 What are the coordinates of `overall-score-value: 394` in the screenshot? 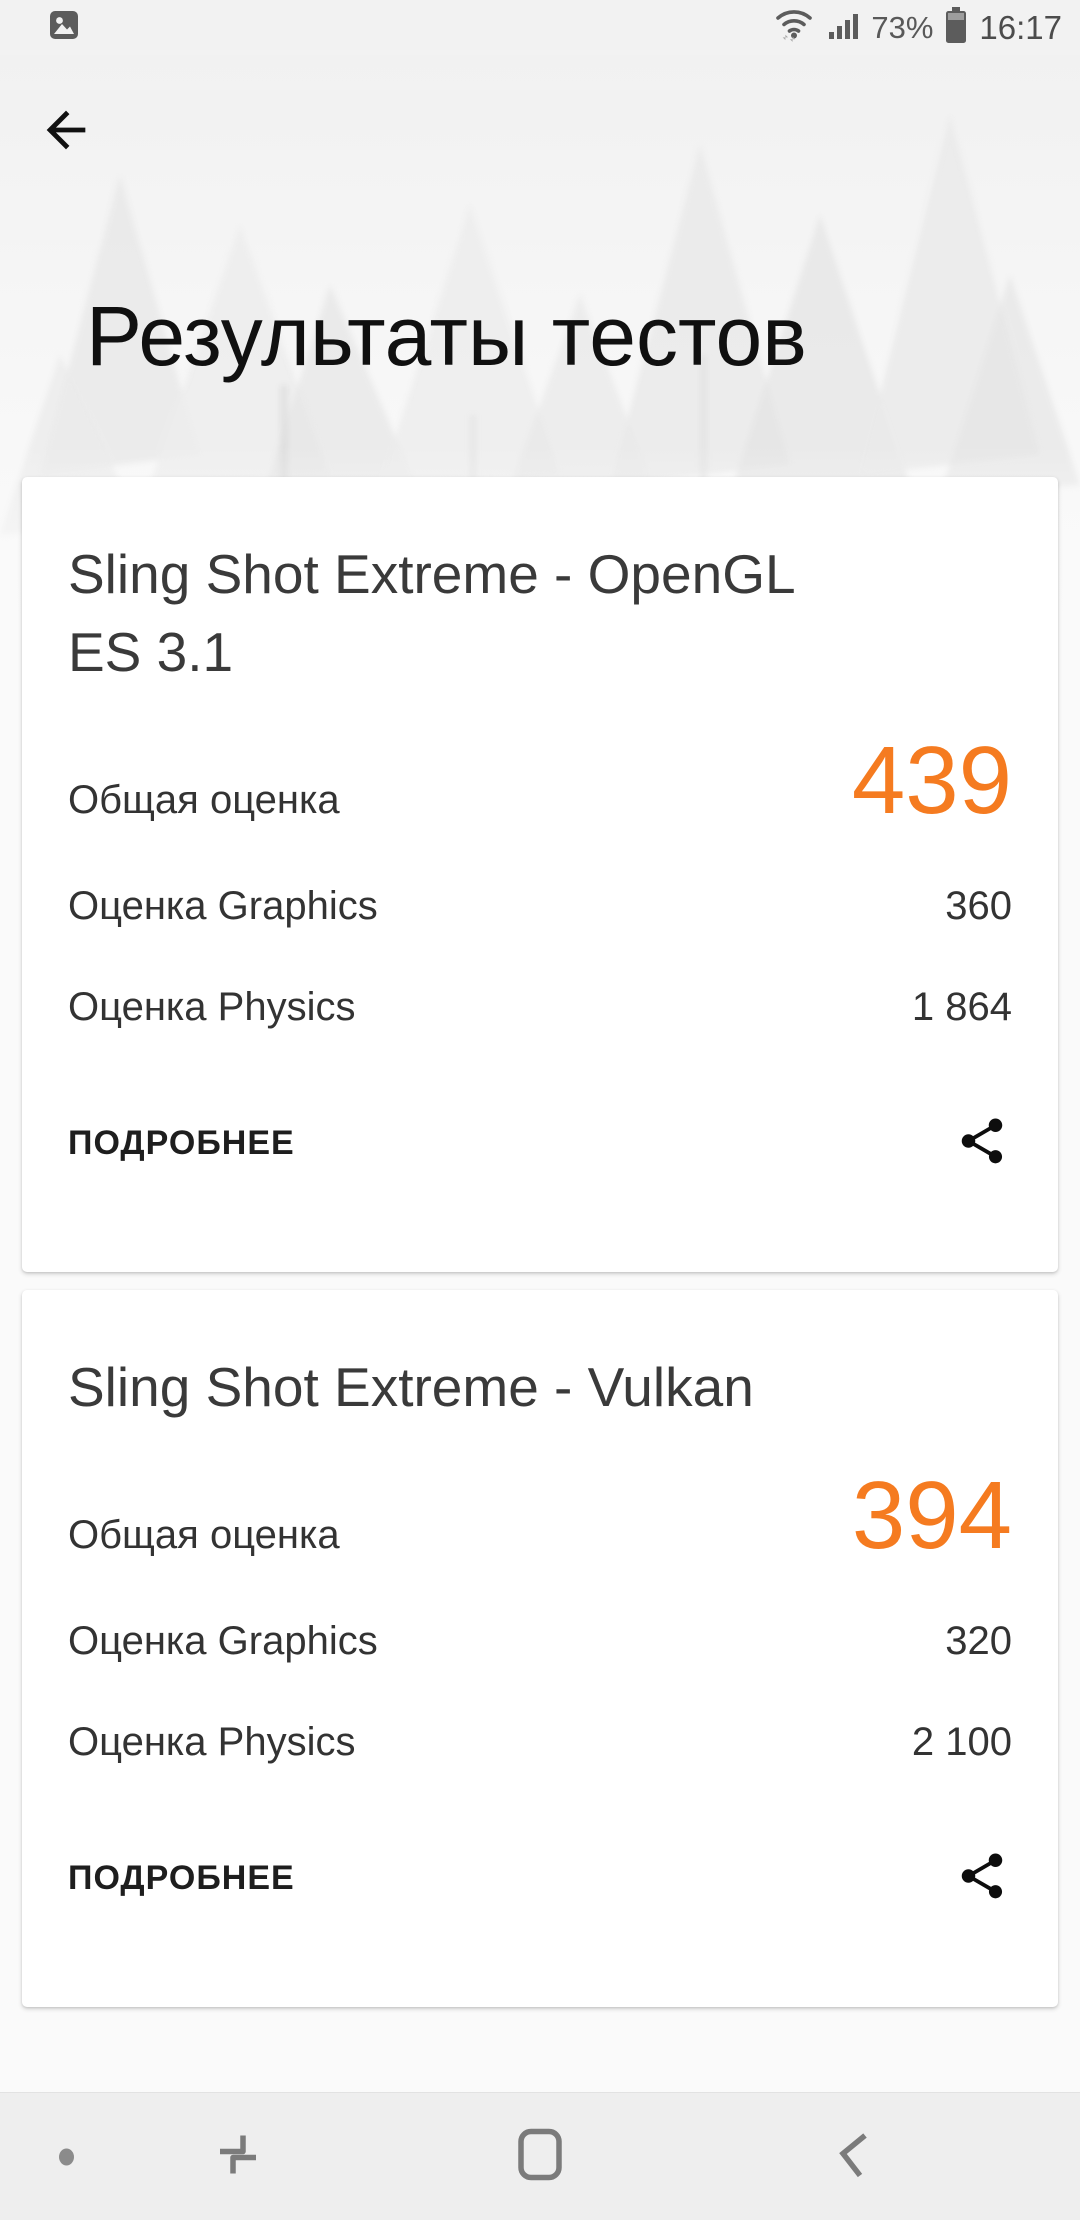 It's located at (931, 1515).